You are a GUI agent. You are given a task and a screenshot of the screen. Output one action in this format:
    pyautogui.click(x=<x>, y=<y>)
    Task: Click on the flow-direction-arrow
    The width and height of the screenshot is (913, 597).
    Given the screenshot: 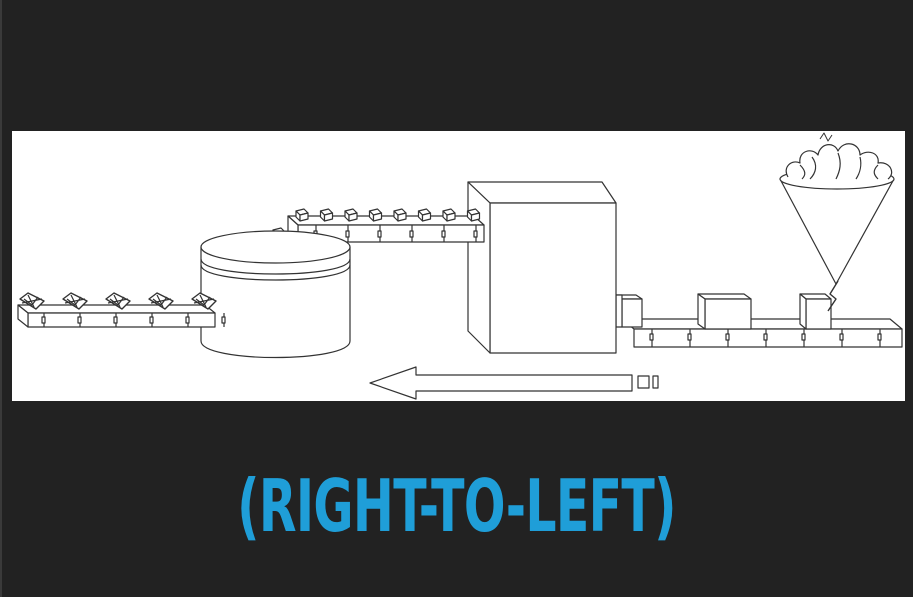 What is the action you would take?
    pyautogui.click(x=514, y=383)
    